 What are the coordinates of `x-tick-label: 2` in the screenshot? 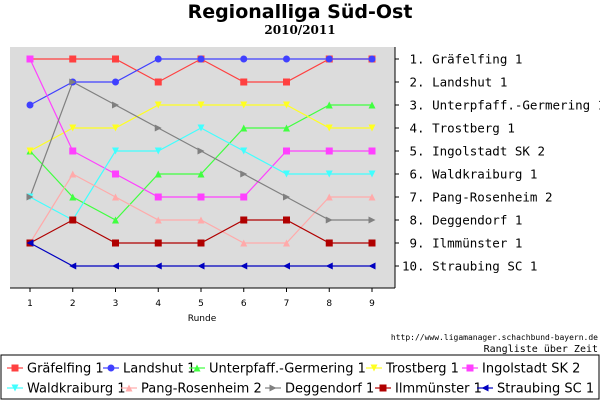 It's located at (73, 304).